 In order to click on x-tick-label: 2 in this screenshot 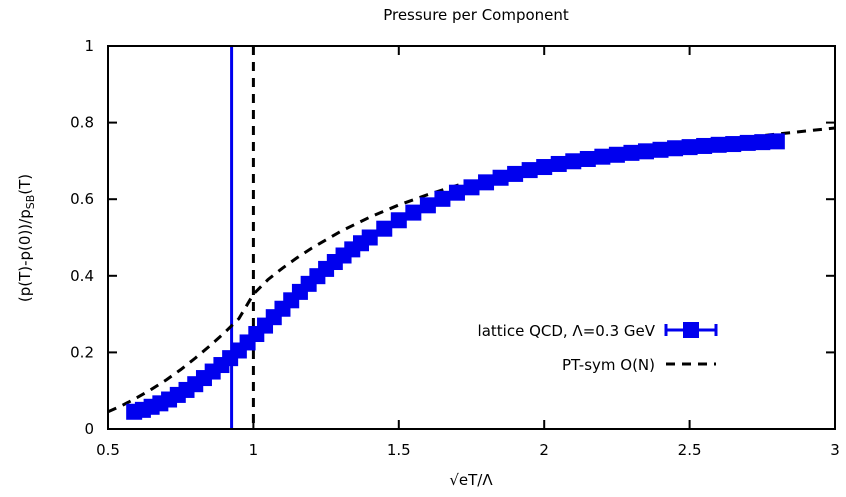, I will do `click(544, 450)`.